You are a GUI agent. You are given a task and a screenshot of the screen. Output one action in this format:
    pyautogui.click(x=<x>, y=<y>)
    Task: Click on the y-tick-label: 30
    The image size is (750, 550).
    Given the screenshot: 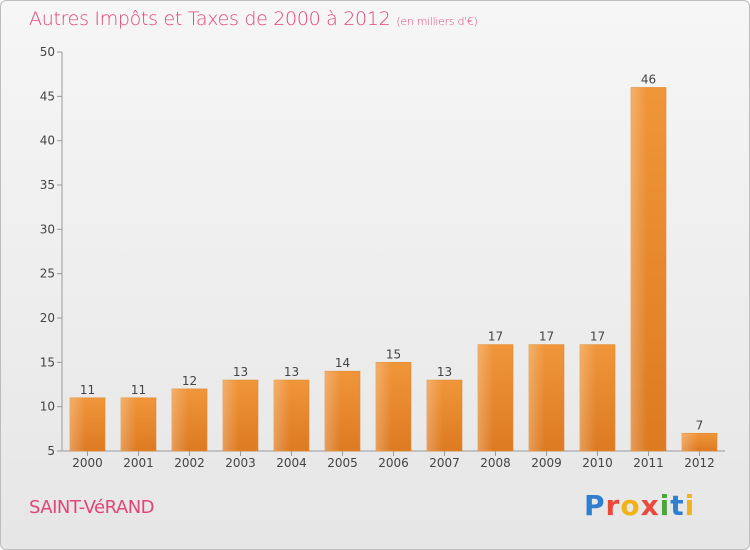 What is the action you would take?
    pyautogui.click(x=47, y=229)
    